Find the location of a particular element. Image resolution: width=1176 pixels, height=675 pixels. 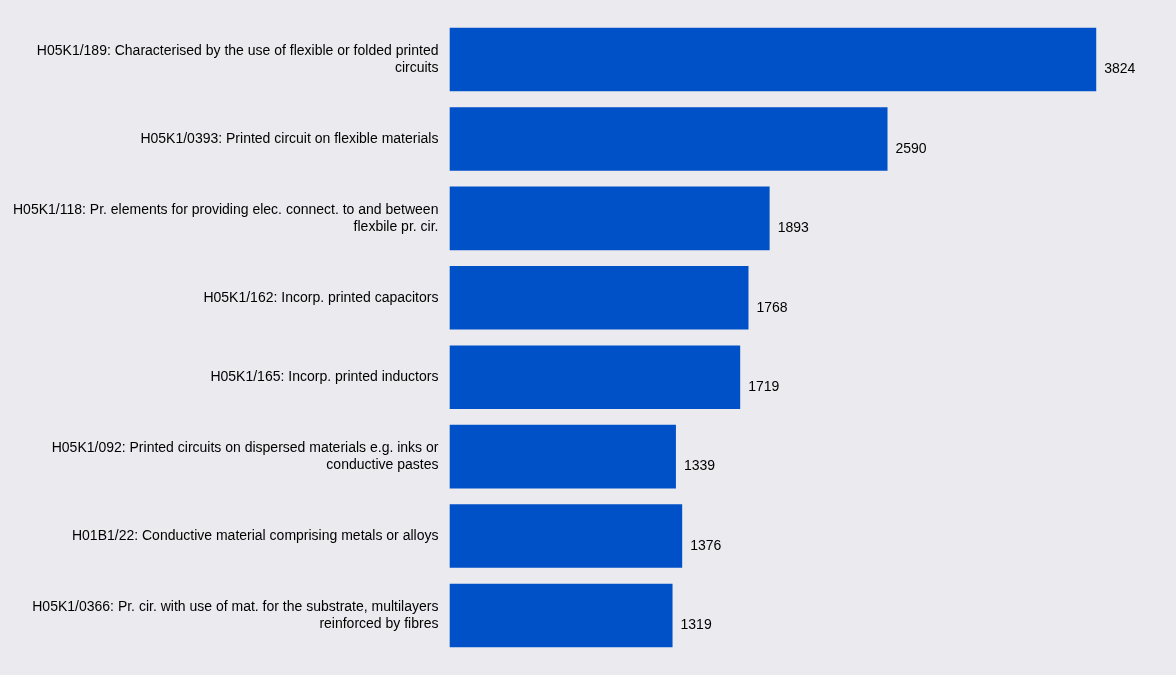

data-label: 1893 is located at coordinates (793, 227).